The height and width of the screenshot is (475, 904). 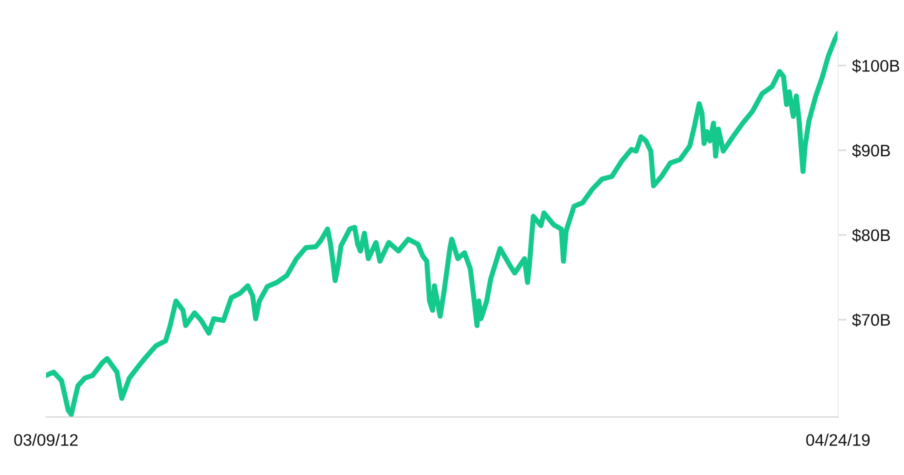 What do you see at coordinates (871, 320) in the screenshot?
I see `y-tick-label: $70B` at bounding box center [871, 320].